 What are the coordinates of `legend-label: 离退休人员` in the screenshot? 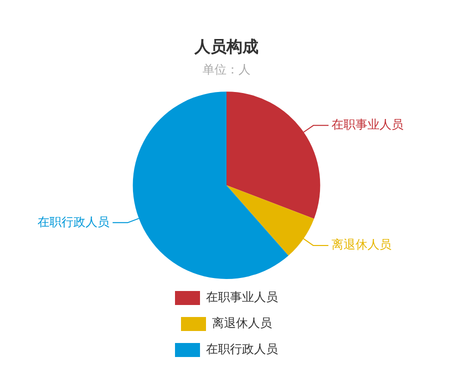 It's located at (242, 323).